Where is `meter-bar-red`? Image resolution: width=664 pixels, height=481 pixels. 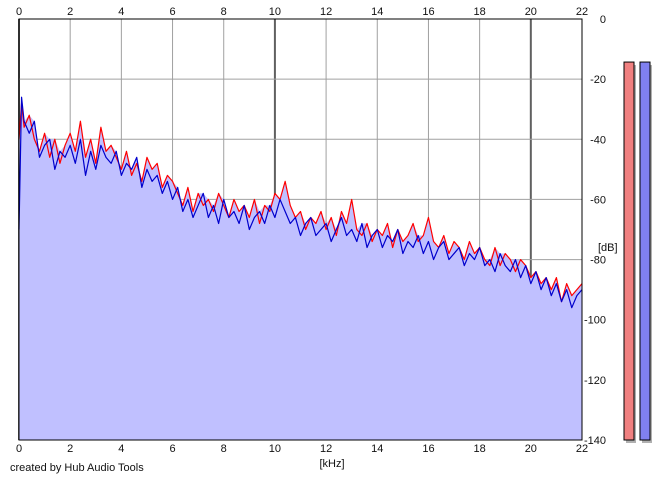 meter-bar-red is located at coordinates (629, 251).